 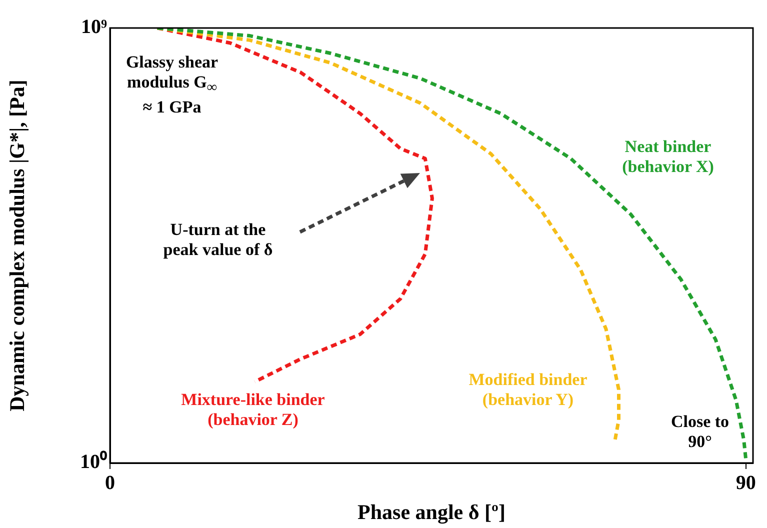 I want to click on series-label: Mixture-like binder (behavior Z), so click(x=253, y=410).